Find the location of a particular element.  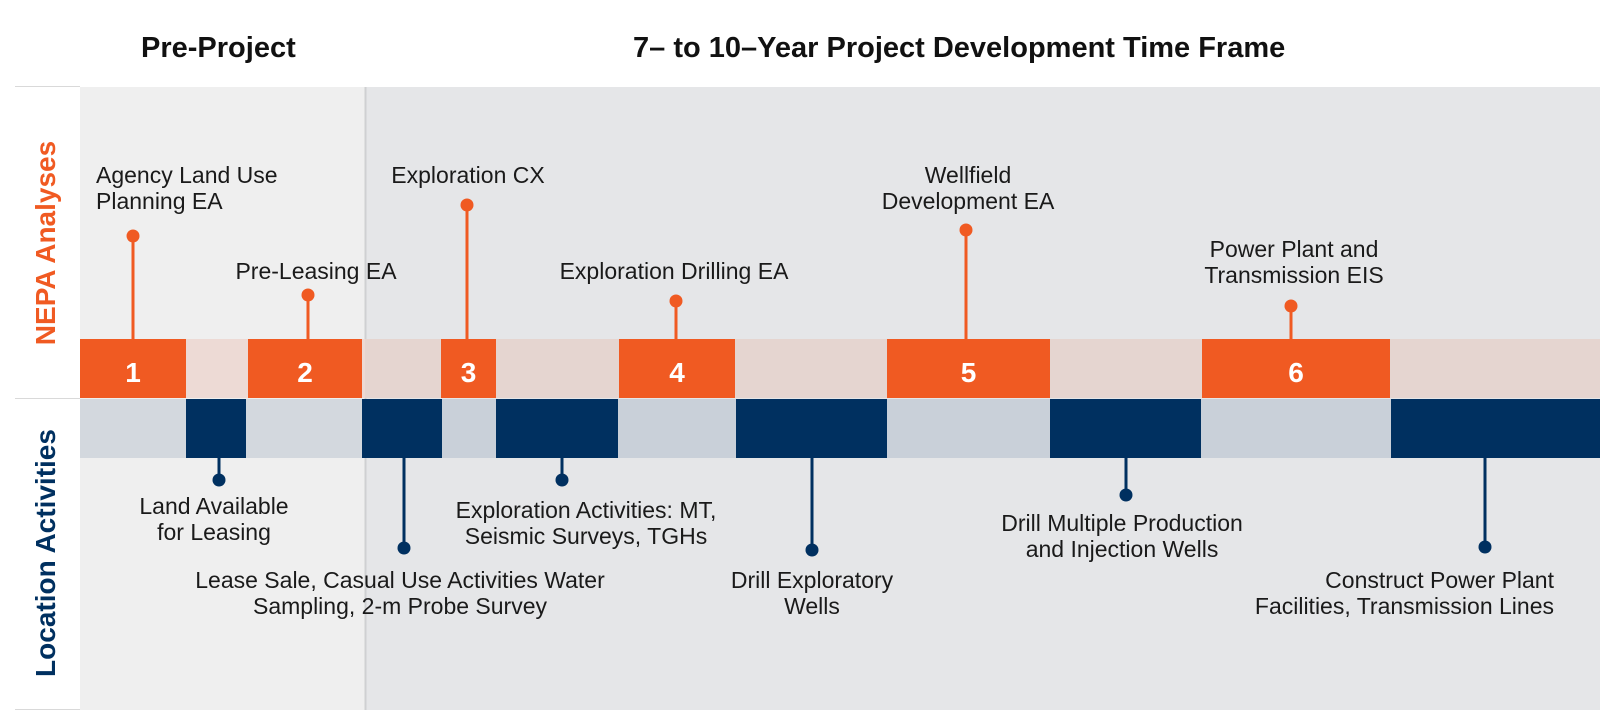

nepa-number-5: 5 is located at coordinates (969, 372).